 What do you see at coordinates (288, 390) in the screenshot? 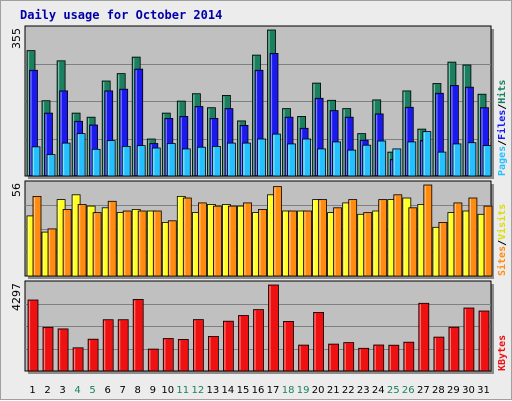
I see `x-tick-label-day-18: 18` at bounding box center [288, 390].